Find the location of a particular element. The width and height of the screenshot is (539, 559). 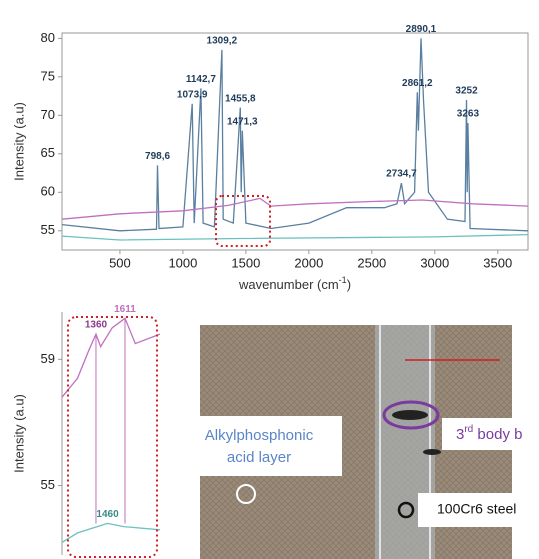

x-axis-label: wavenumber (cm-1) is located at coordinates (294, 283).